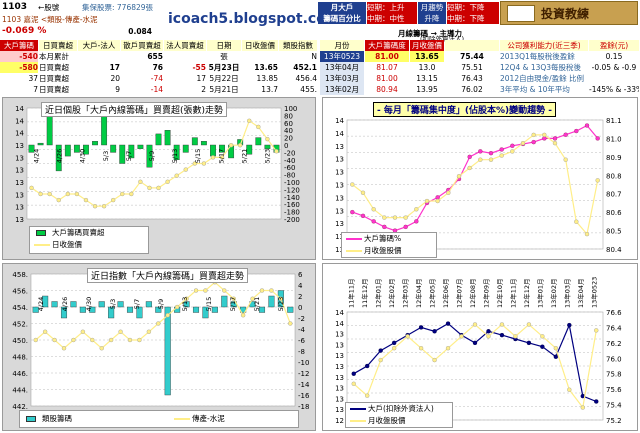  I want to click on stock-name: 1103 嘉泥 <類股-傳產-水泥, so click(50, 19).